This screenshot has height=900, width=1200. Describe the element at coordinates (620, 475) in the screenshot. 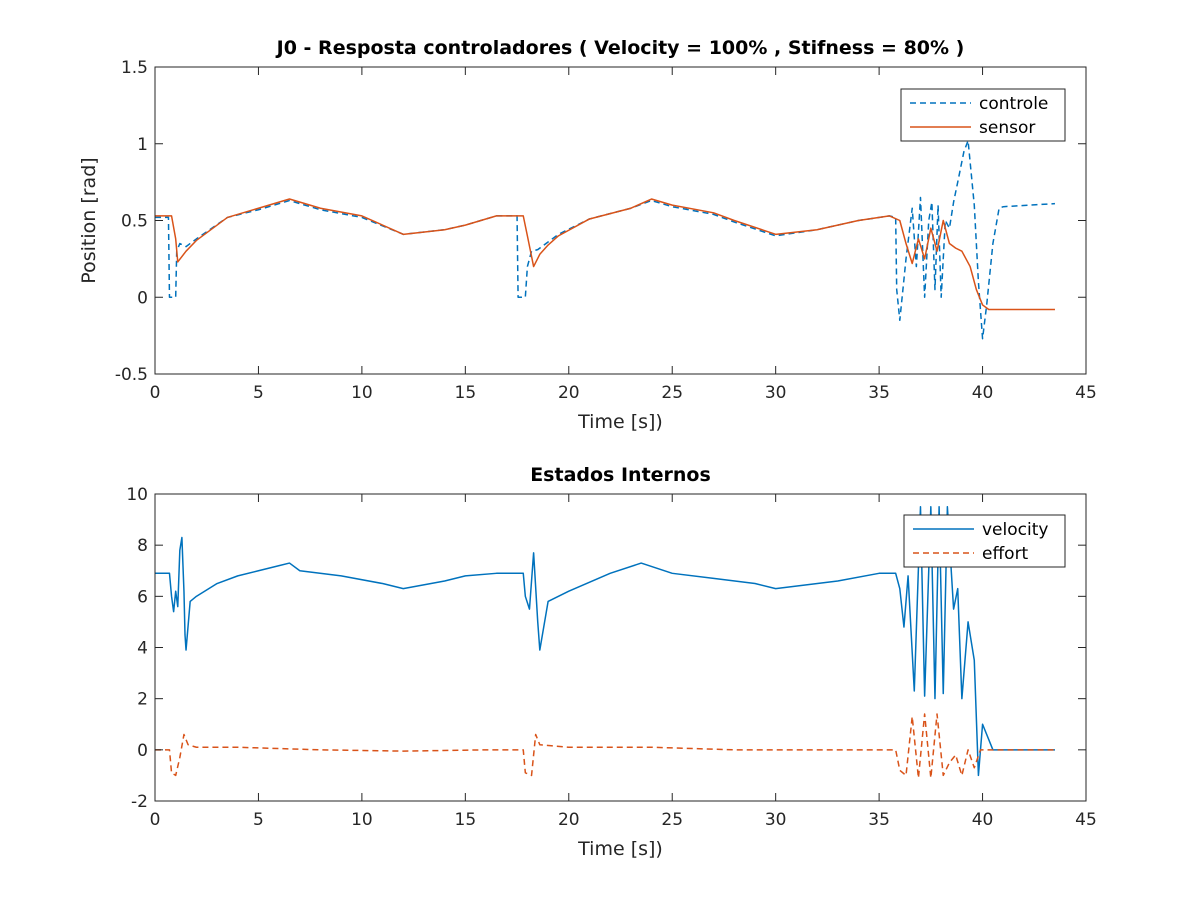

I see `chart-title: Estados Internos` at that location.